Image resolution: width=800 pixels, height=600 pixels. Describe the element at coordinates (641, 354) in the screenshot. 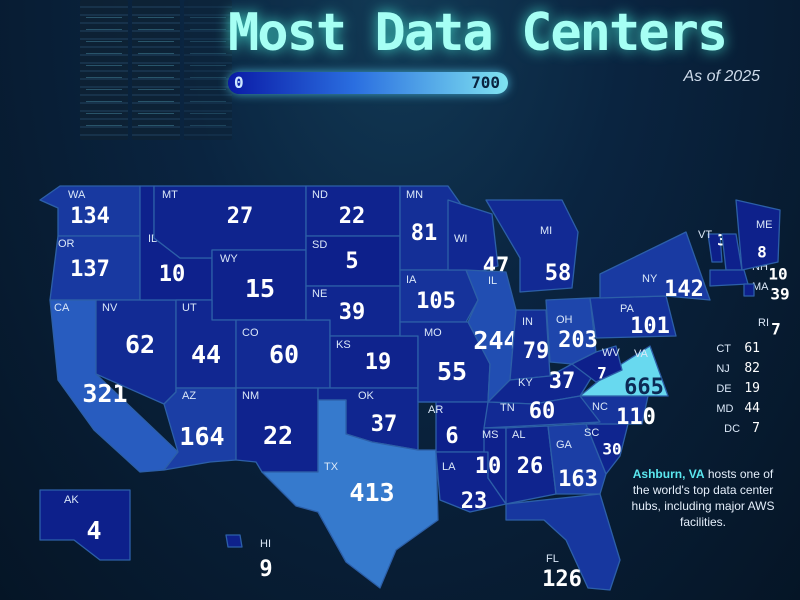

I see `state-abbr-label: VA` at that location.